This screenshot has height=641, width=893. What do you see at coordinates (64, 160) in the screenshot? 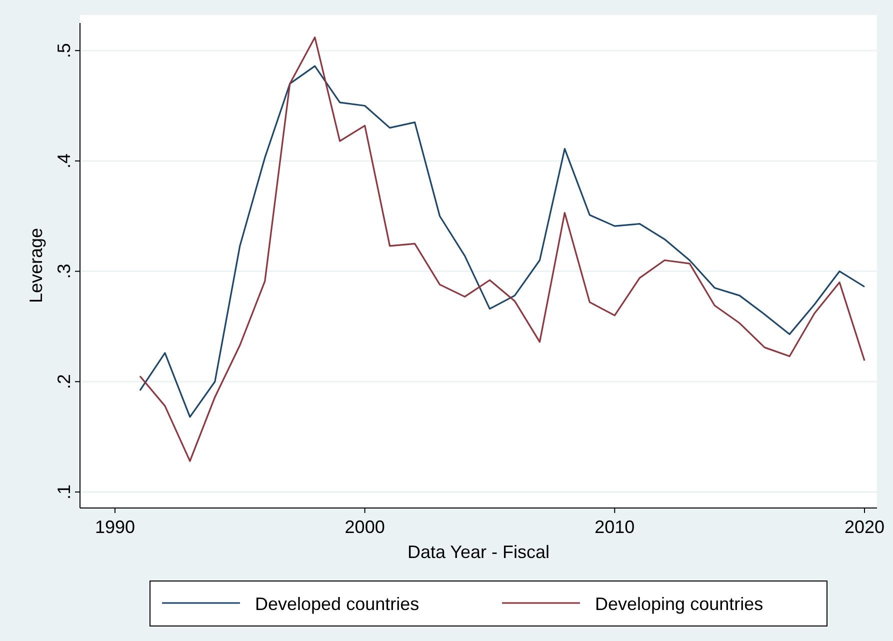
I see `y-tick-label: .4` at bounding box center [64, 160].